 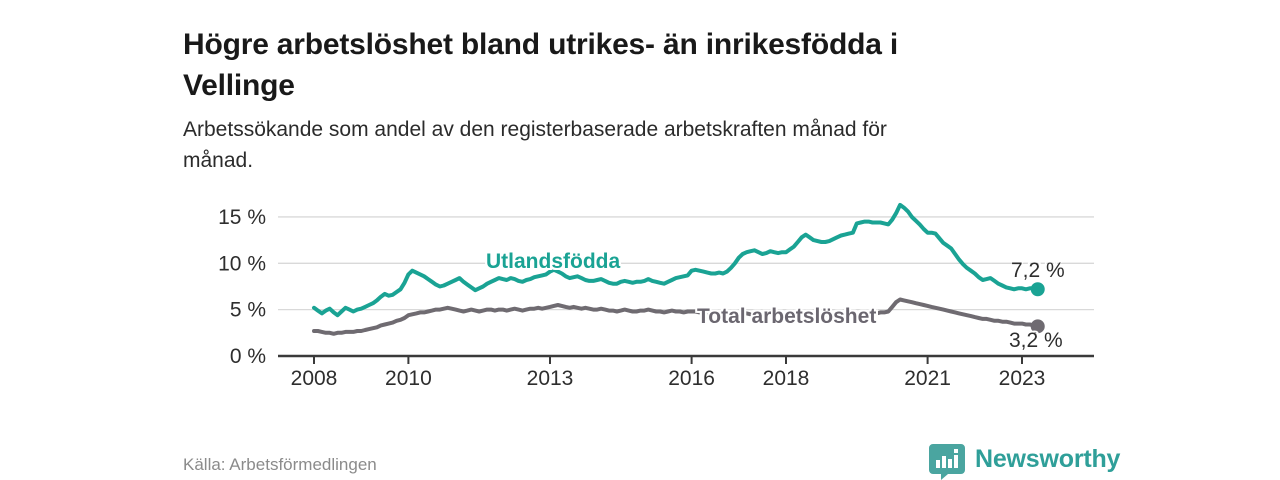 What do you see at coordinates (927, 378) in the screenshot?
I see `x-axis-tick-label: 2021` at bounding box center [927, 378].